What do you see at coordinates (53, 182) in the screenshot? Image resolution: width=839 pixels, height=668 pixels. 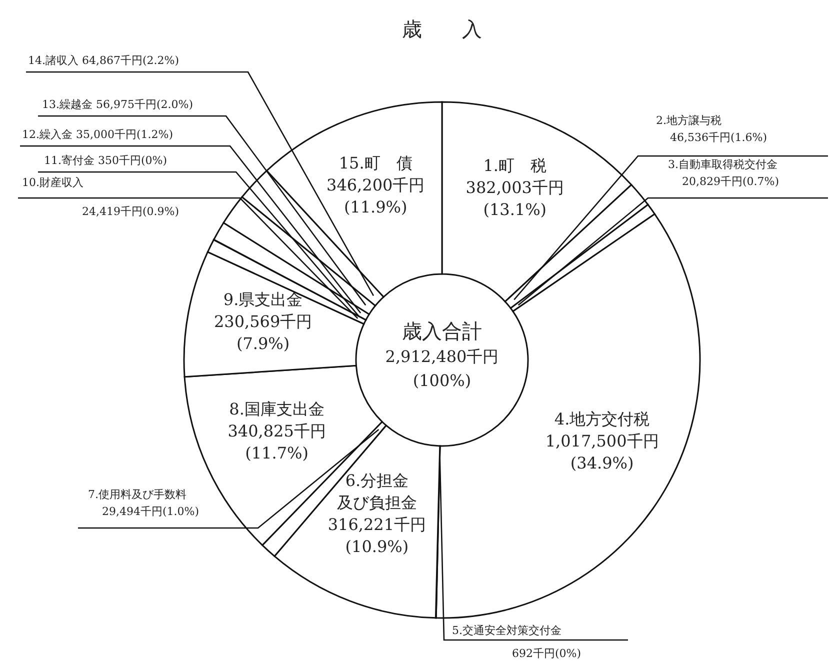 I see `slice-label: 10.財産収入` at bounding box center [53, 182].